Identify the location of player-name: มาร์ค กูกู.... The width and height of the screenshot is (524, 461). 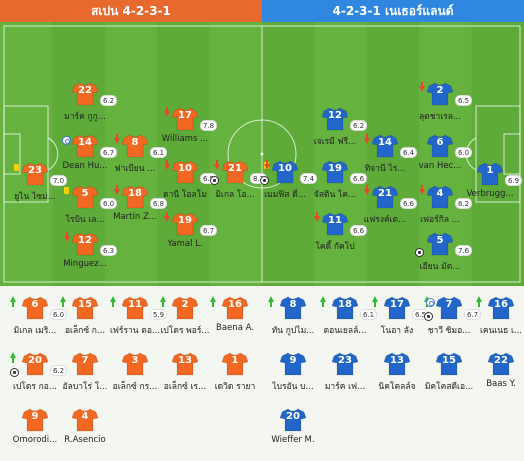
(85, 117).